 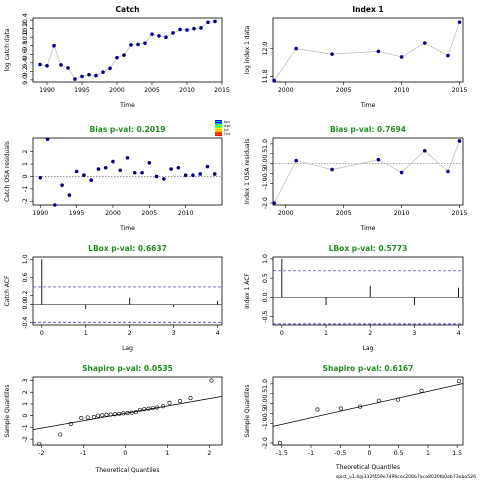 I want to click on y-axis-label: Index 1 ACF, so click(x=247, y=291).